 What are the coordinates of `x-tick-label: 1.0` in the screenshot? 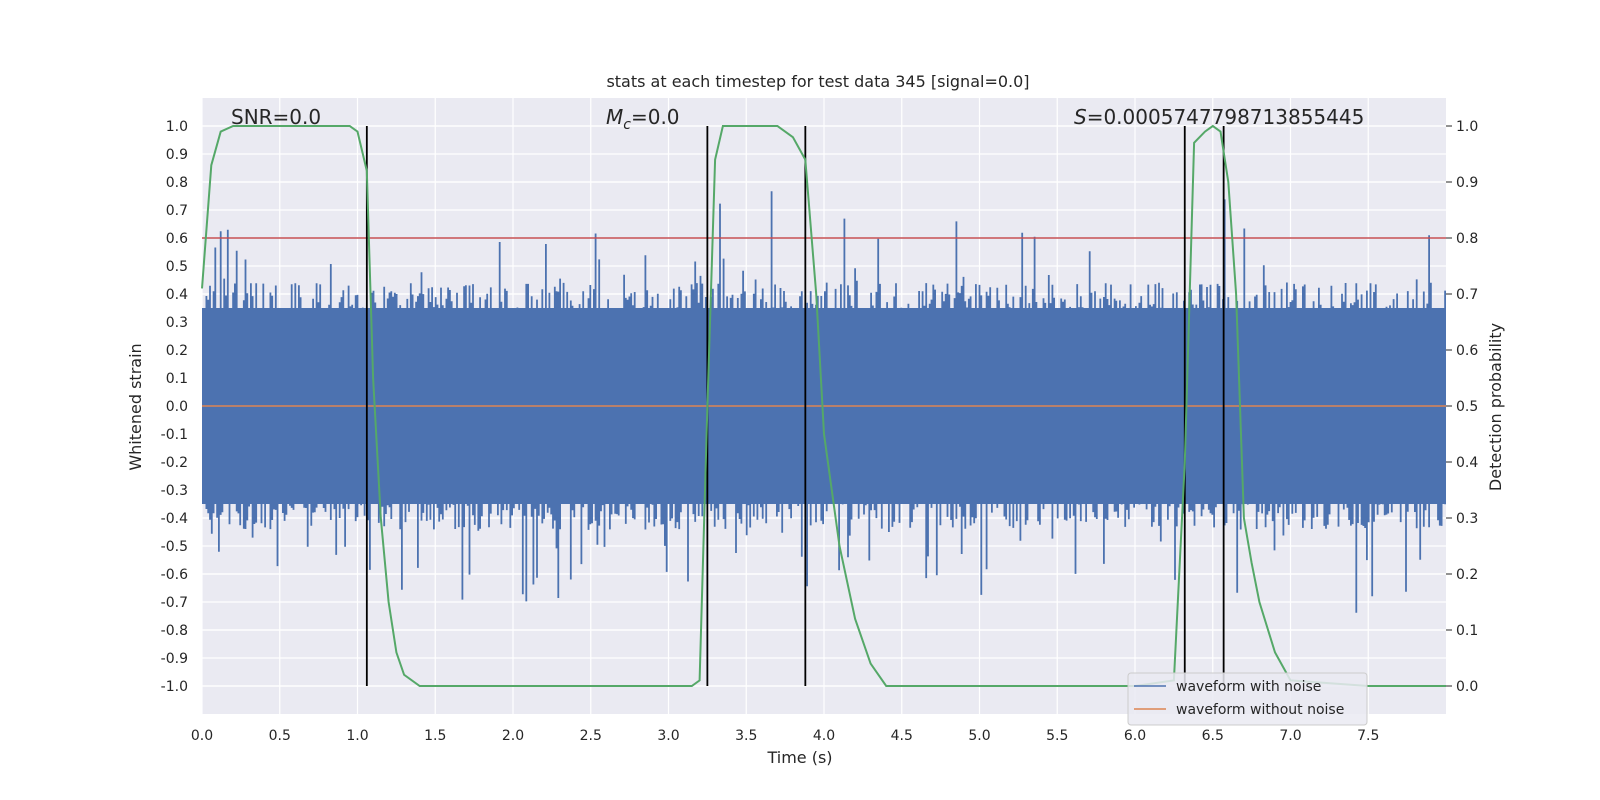 It's located at (357, 736).